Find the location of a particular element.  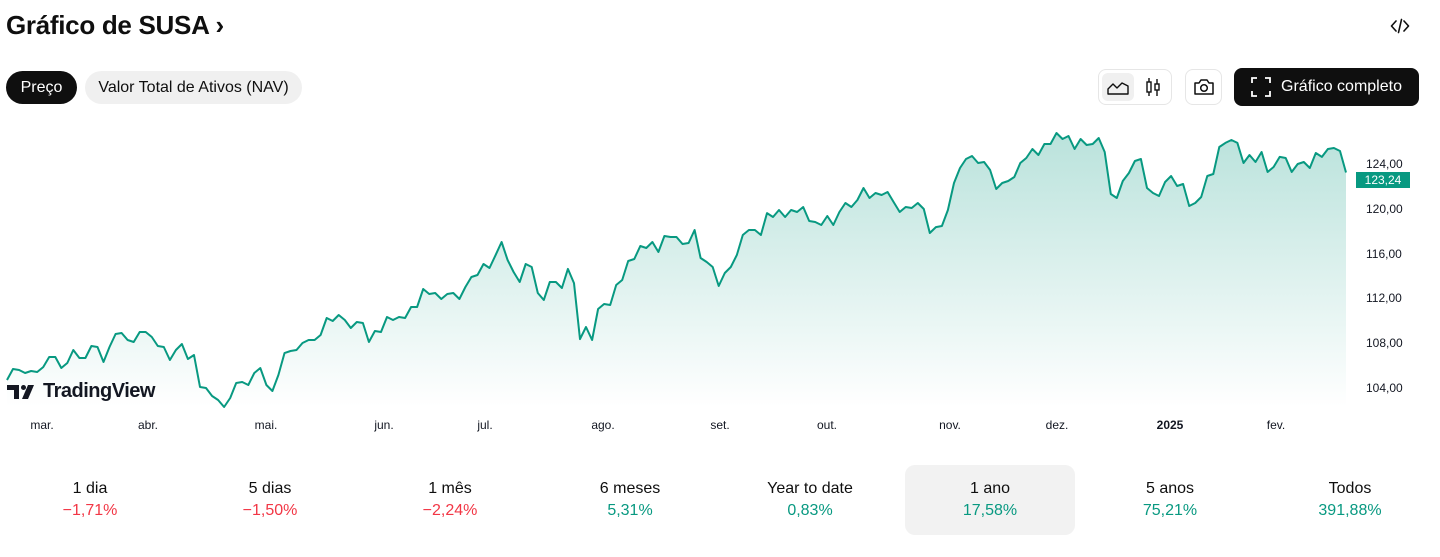

period-button: 6 meses 5,31% is located at coordinates (630, 500).